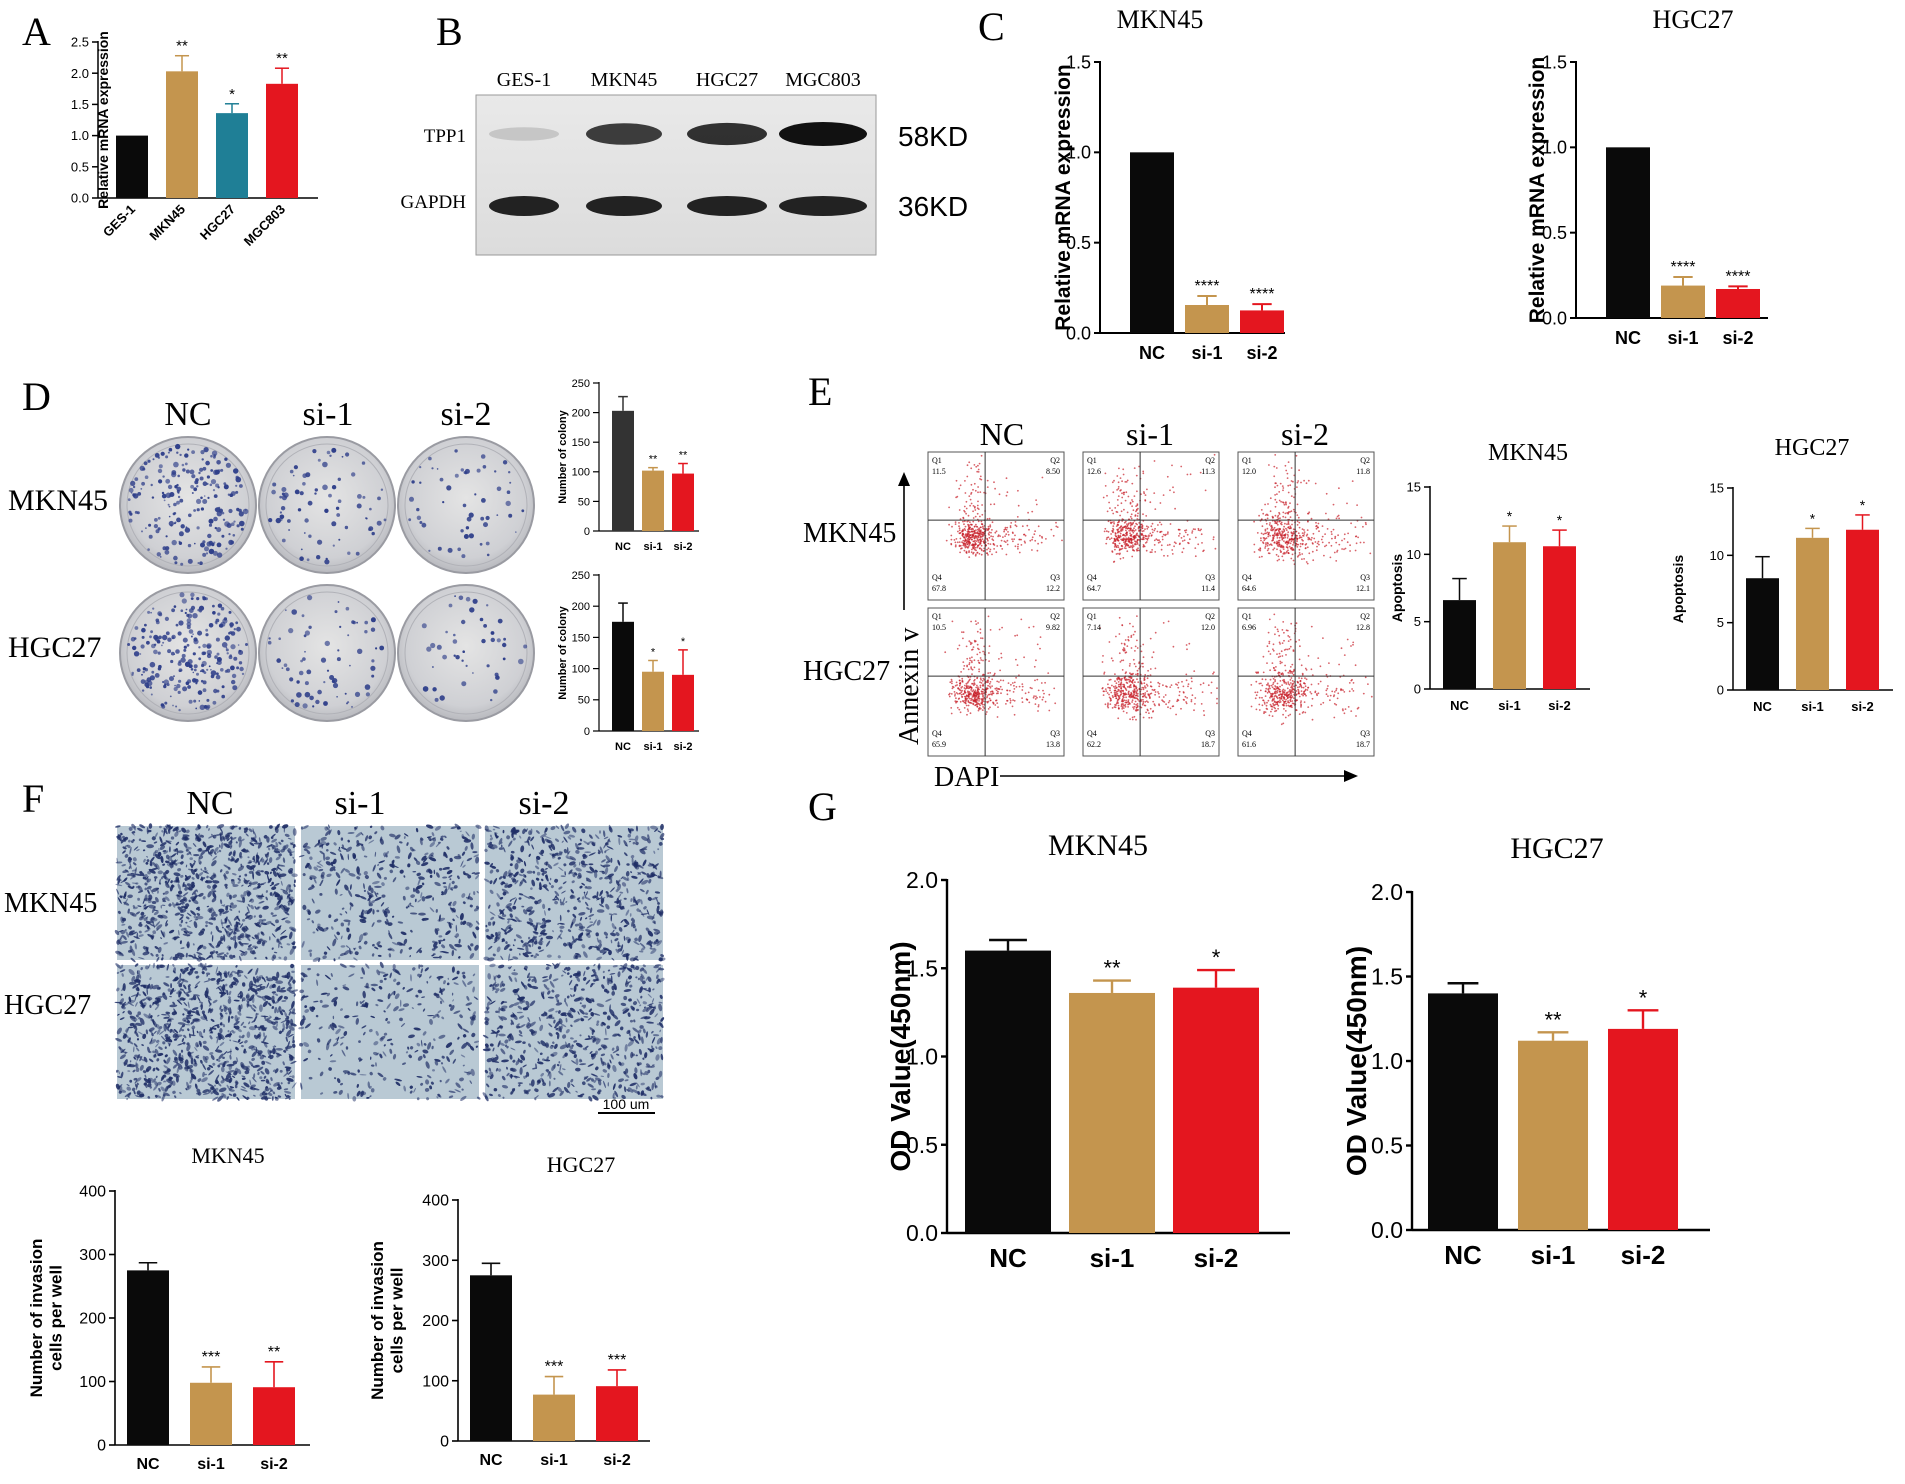 Image resolution: width=1905 pixels, height=1484 pixels. Describe the element at coordinates (1414, 487) in the screenshot. I see `y-tick-label: 15` at that location.